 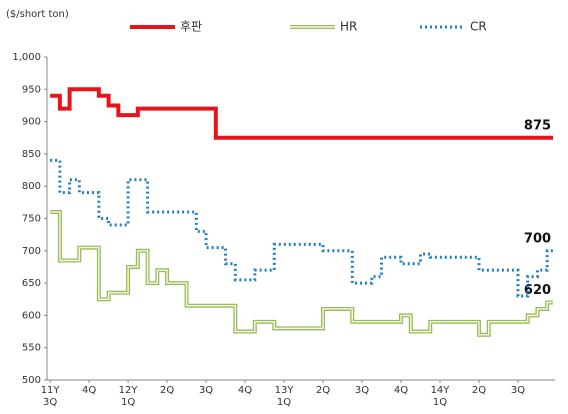 I want to click on y-tick-label: 1,000, so click(x=26, y=57).